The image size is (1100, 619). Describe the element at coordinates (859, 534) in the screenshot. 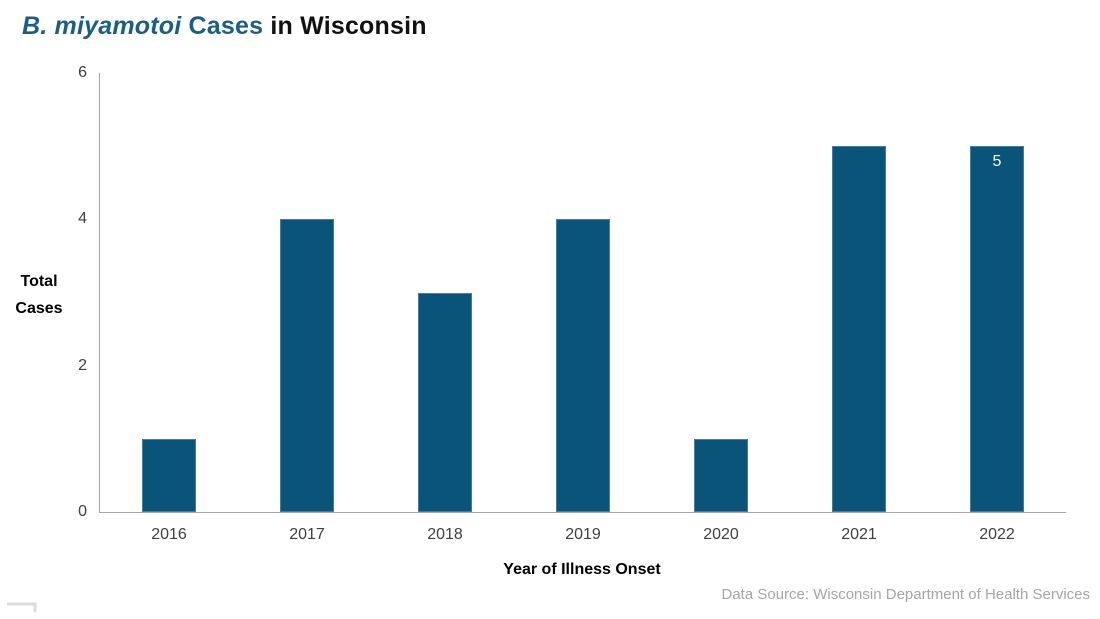

I see `x-tick-2021: 2021` at that location.